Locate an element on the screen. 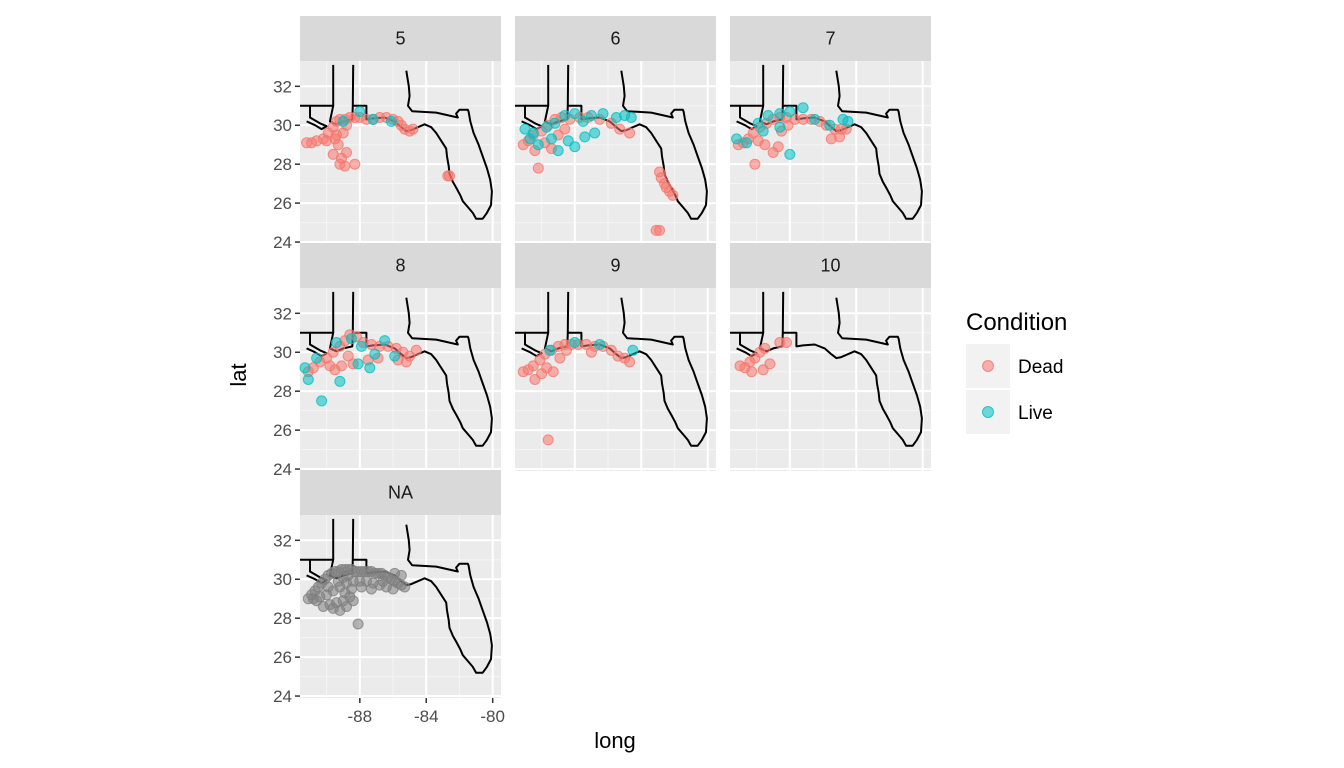 Image resolution: width=1344 pixels, height=768 pixels. legend-entry-live: Live is located at coordinates (1009, 412).